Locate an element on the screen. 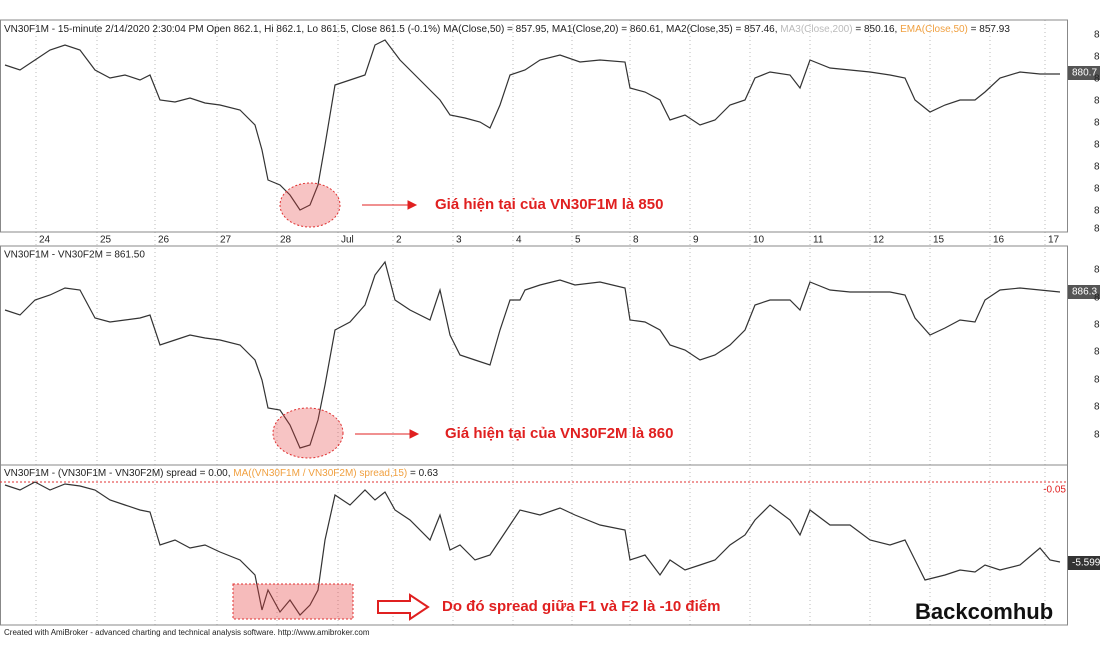  x-label: 17 is located at coordinates (1054, 240).